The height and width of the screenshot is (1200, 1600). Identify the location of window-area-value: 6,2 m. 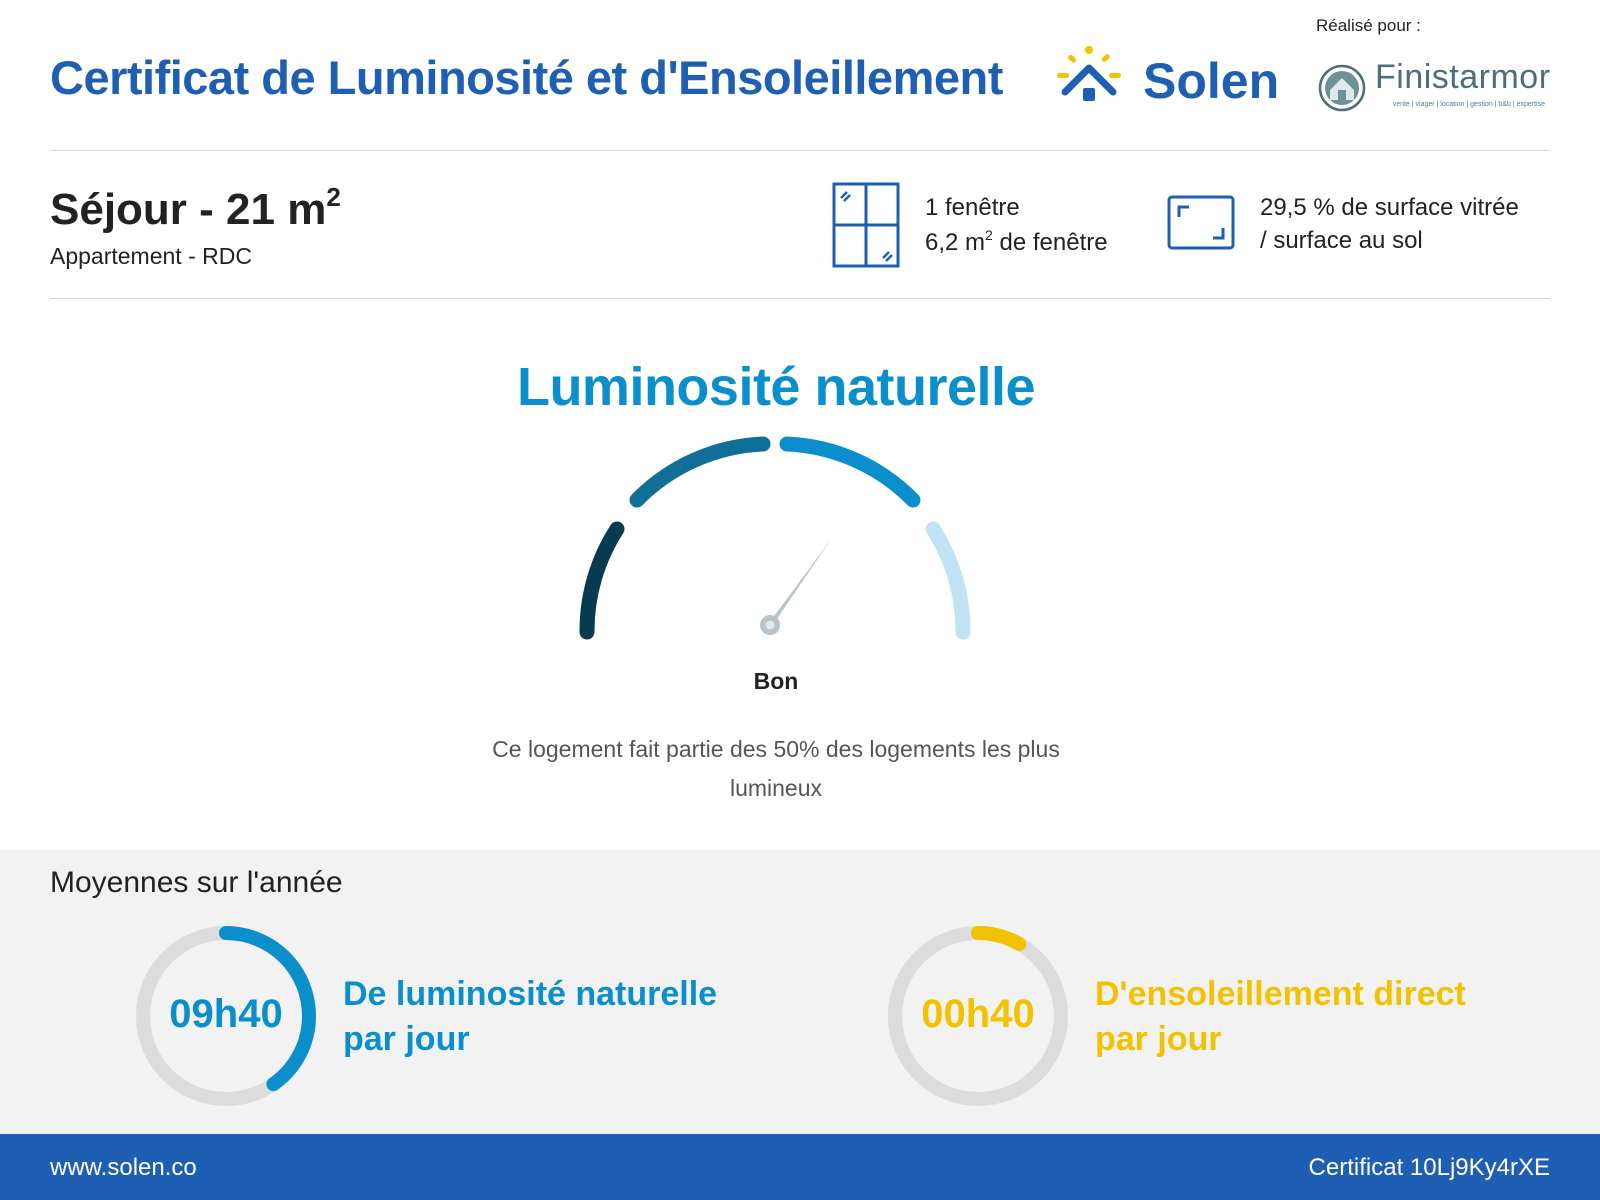
(955, 242).